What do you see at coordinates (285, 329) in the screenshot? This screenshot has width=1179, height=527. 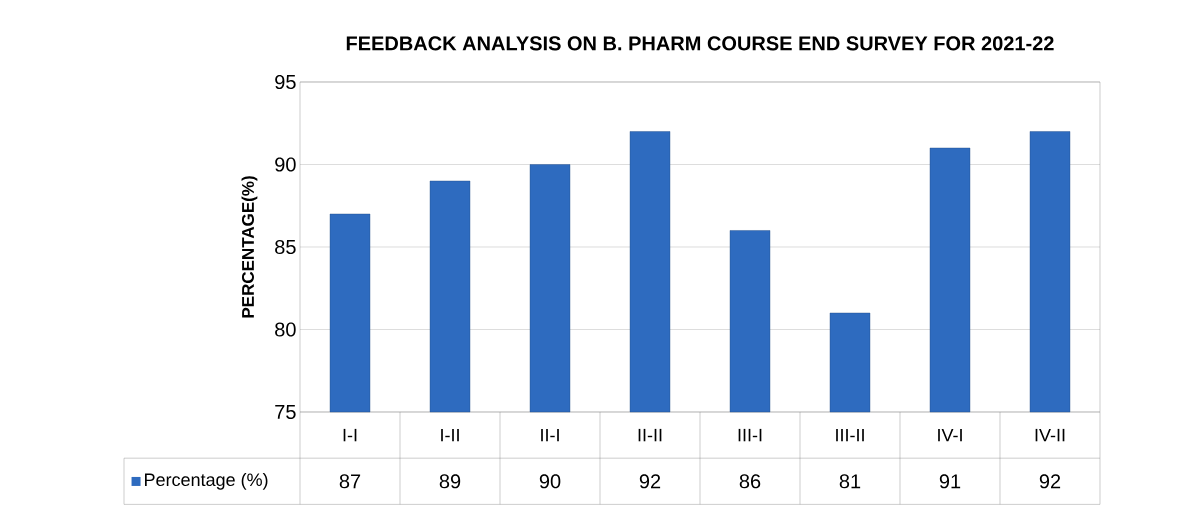 I see `y-tick-label: 80` at bounding box center [285, 329].